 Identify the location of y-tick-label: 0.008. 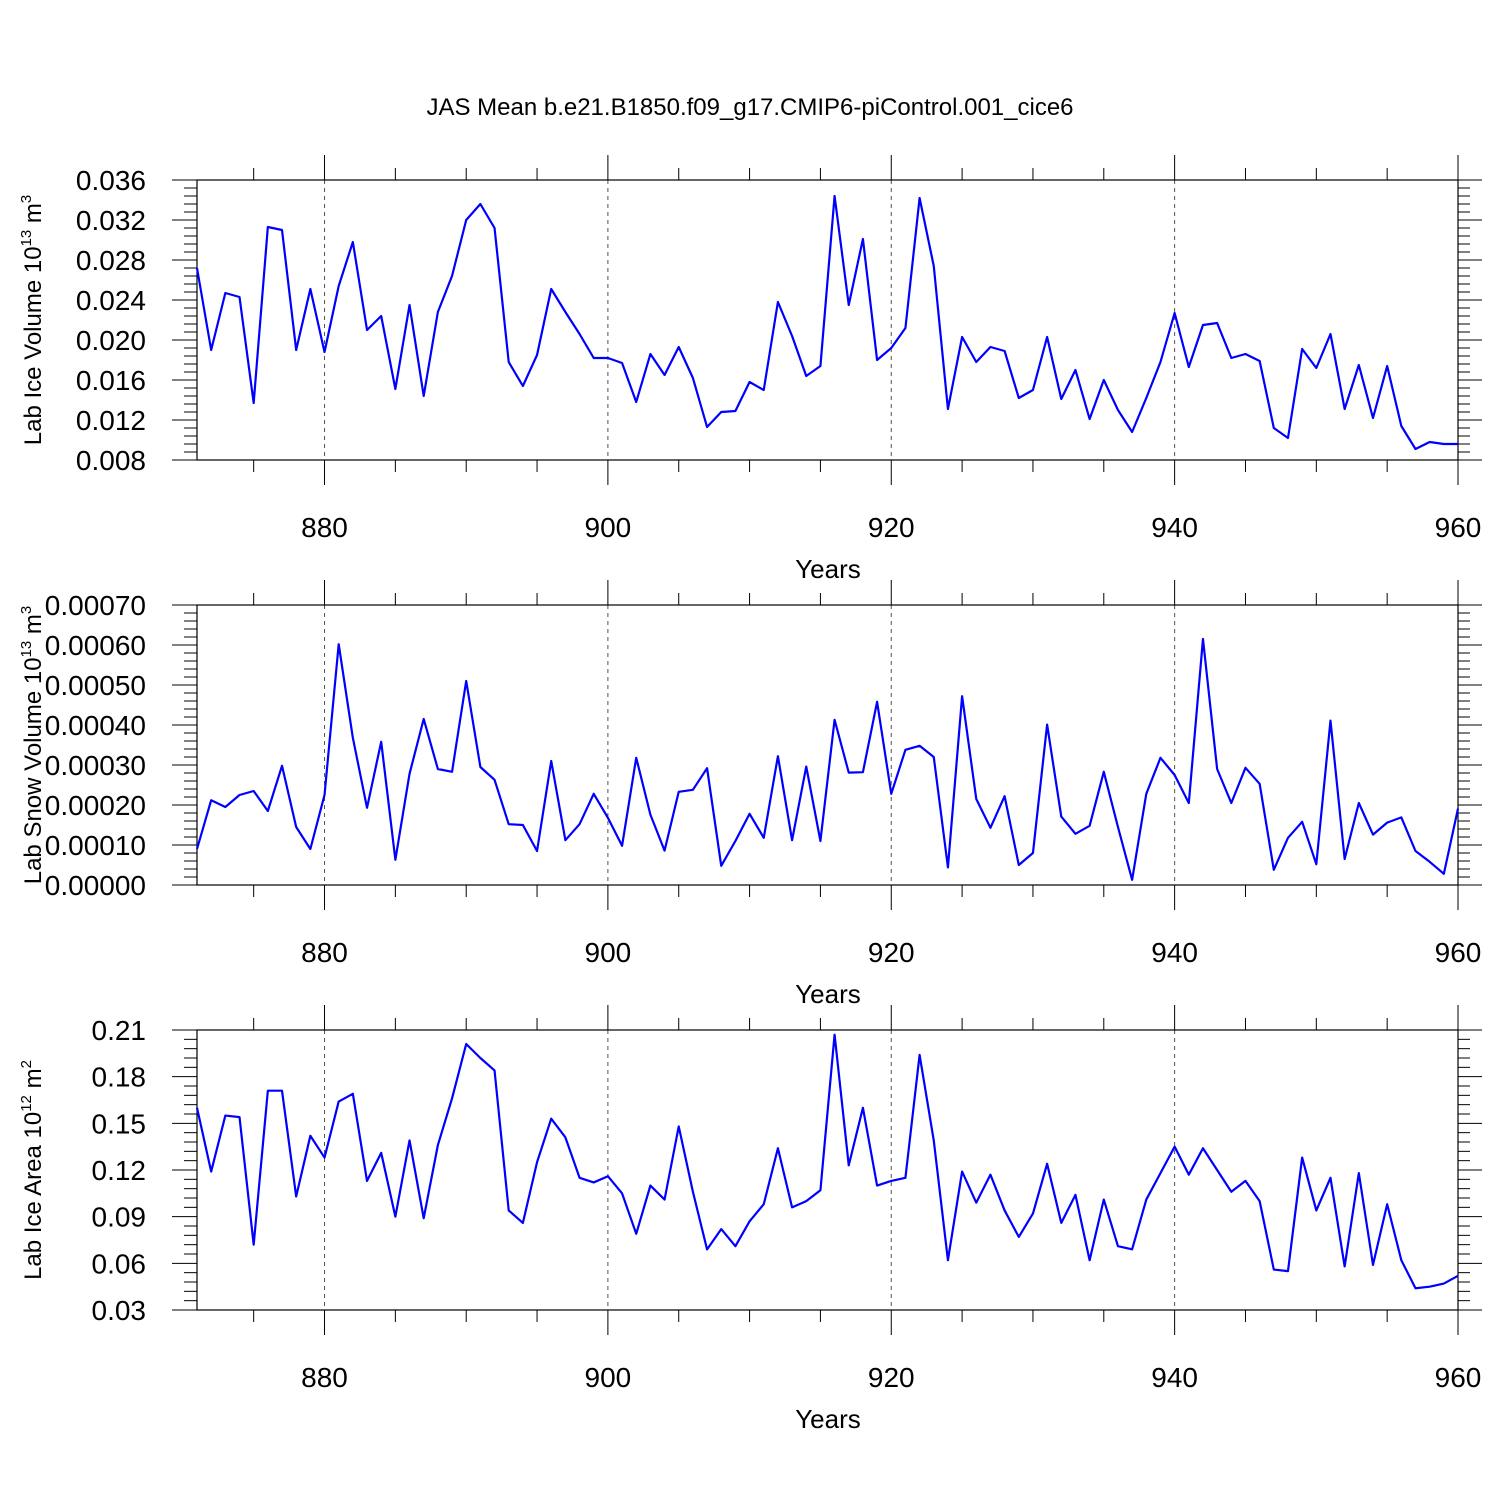
(111, 460).